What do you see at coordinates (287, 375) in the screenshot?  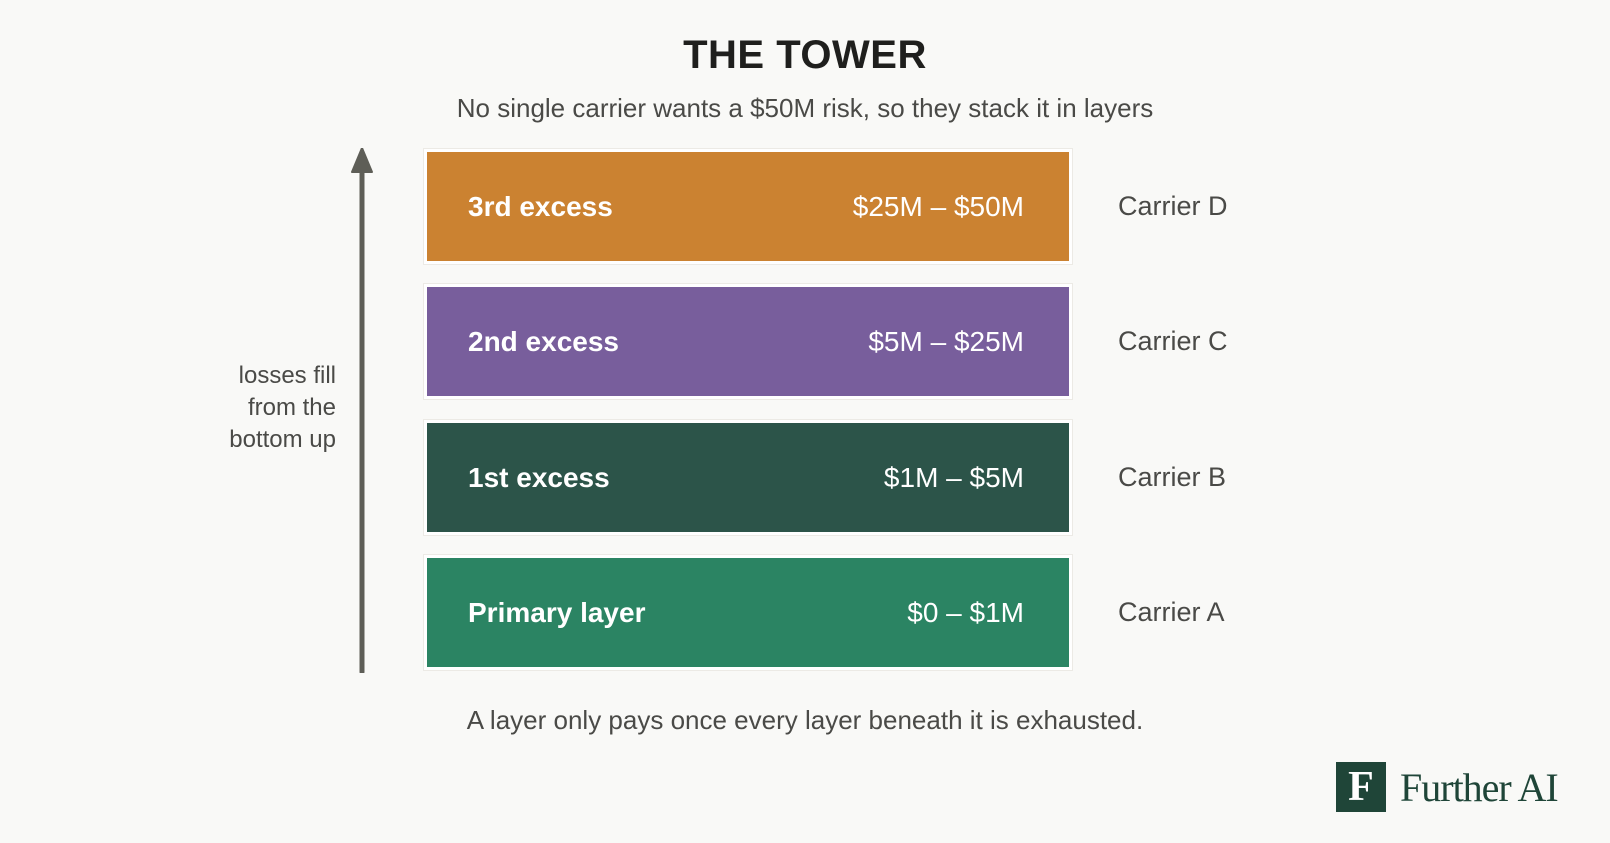 I see `arrow-label-line: losses fill` at bounding box center [287, 375].